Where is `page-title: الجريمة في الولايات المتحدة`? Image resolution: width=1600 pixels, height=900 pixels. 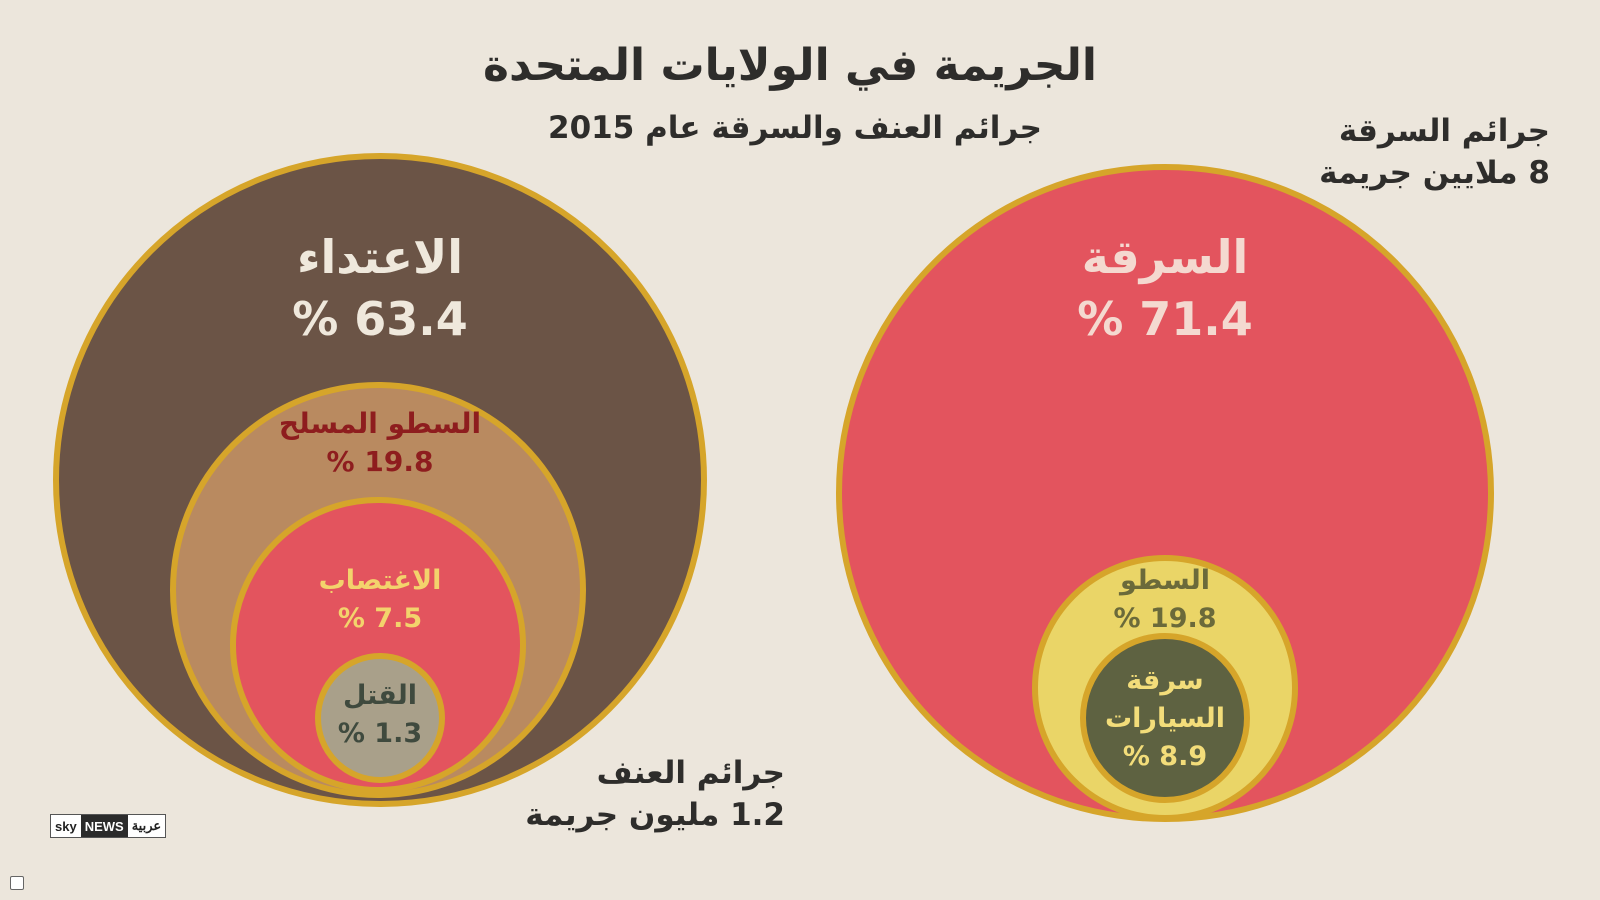
page-title: الجريمة في الولايات المتحدة is located at coordinates (790, 65).